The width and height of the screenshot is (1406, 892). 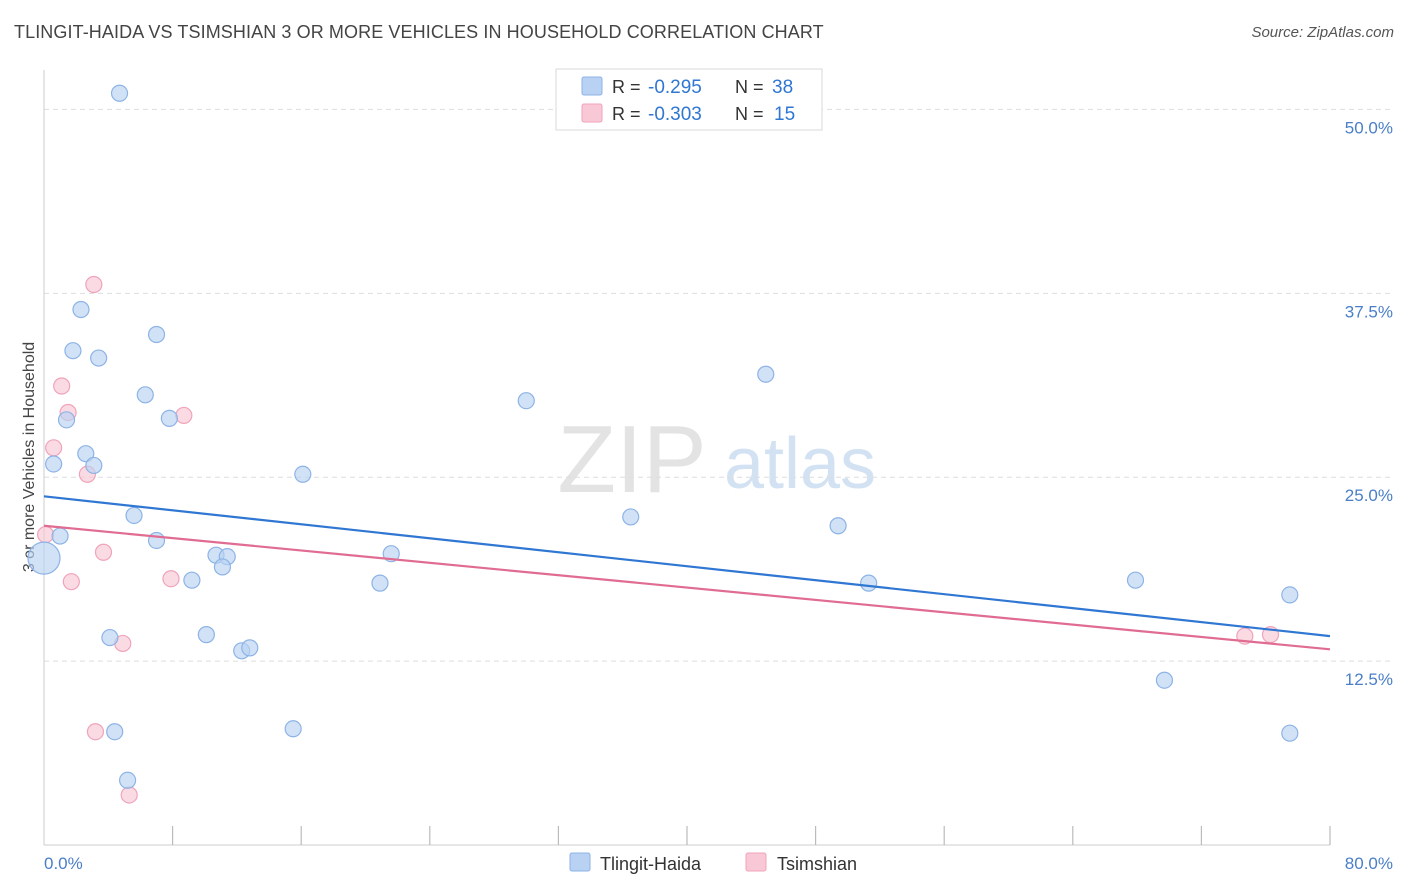 I want to click on y-tick-label: 37.5%, so click(x=1369, y=311).